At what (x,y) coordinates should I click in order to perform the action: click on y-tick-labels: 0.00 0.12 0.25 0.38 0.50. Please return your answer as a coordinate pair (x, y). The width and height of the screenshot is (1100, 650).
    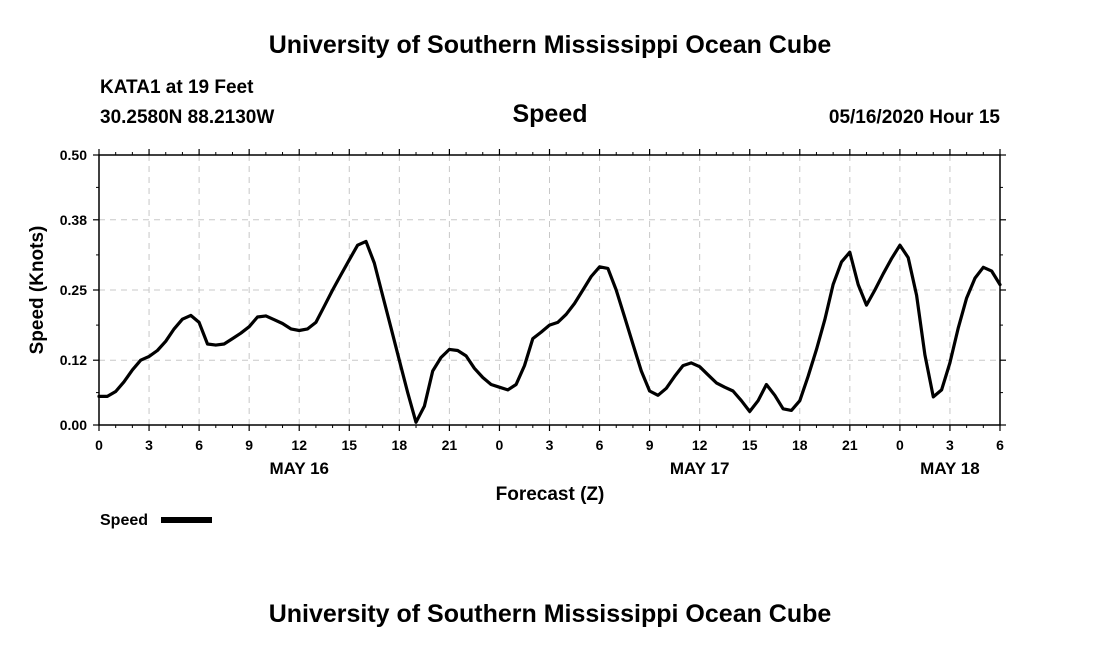
    Looking at the image, I should click on (73, 290).